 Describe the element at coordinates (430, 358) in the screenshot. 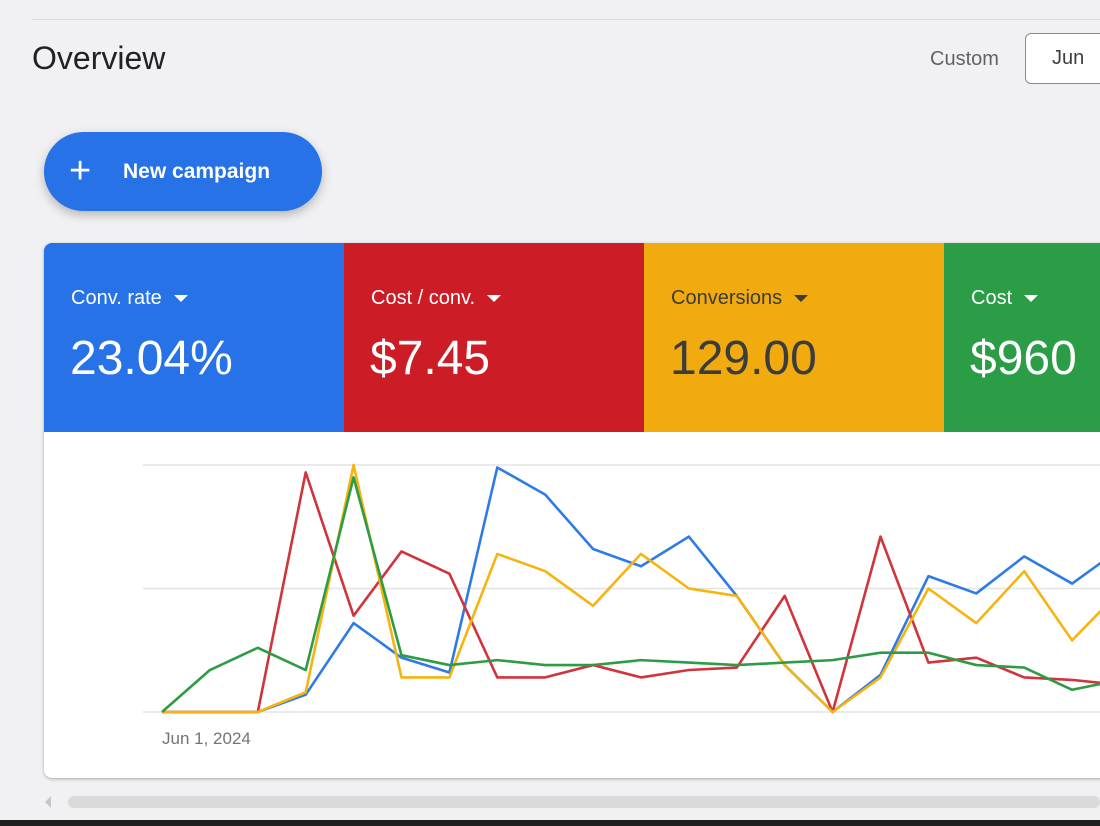

I see `metric-value: $7.45` at that location.